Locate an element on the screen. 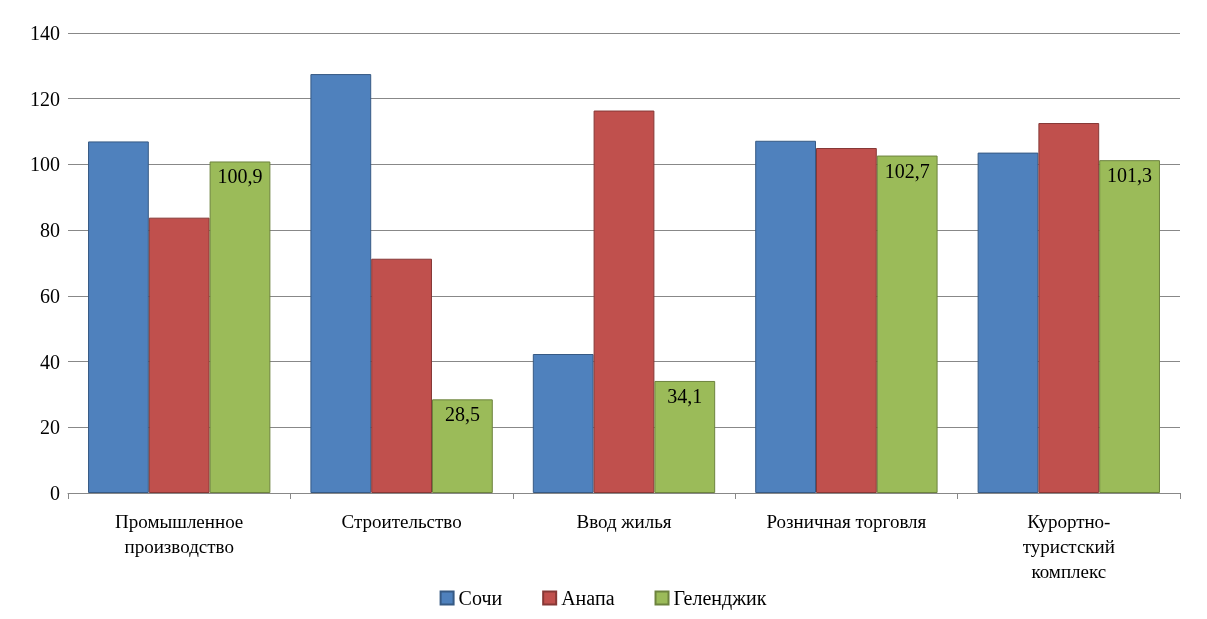 The height and width of the screenshot is (619, 1207). x-tick-label: Курортно-туристский комплекс is located at coordinates (1068, 546).